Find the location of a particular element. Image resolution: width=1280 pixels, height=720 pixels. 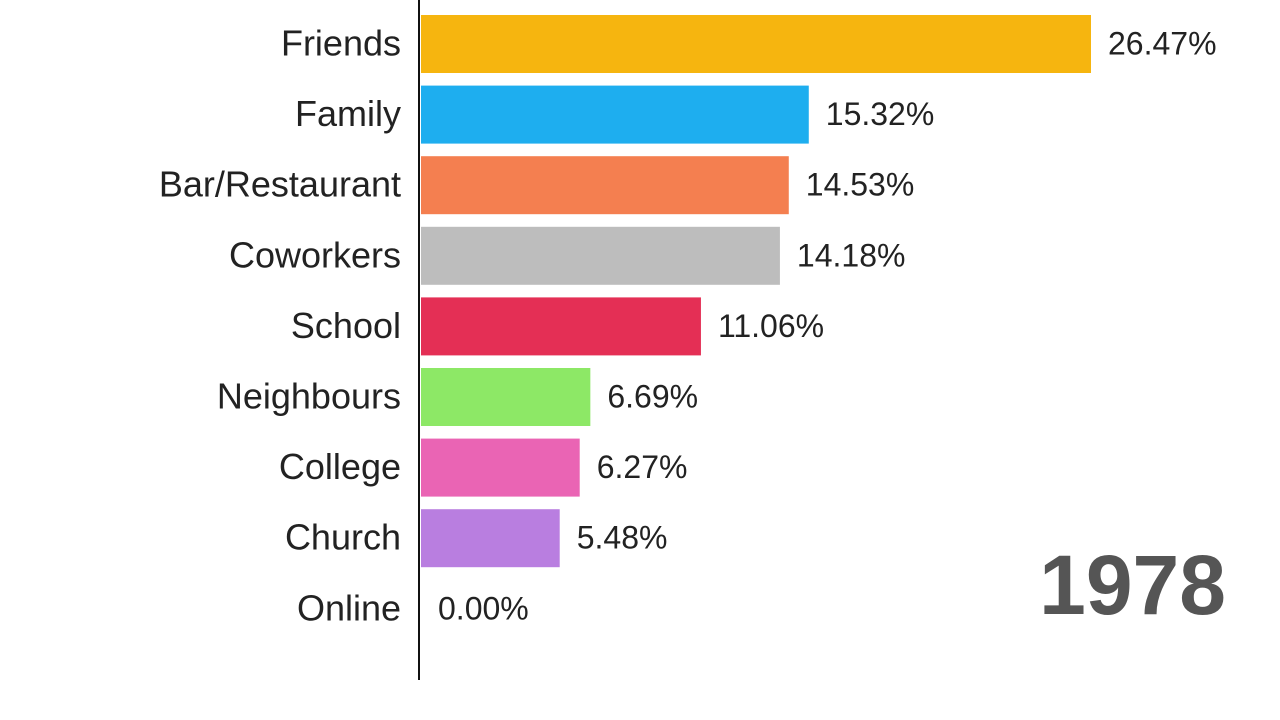

value-label: 6.69% is located at coordinates (652, 396).